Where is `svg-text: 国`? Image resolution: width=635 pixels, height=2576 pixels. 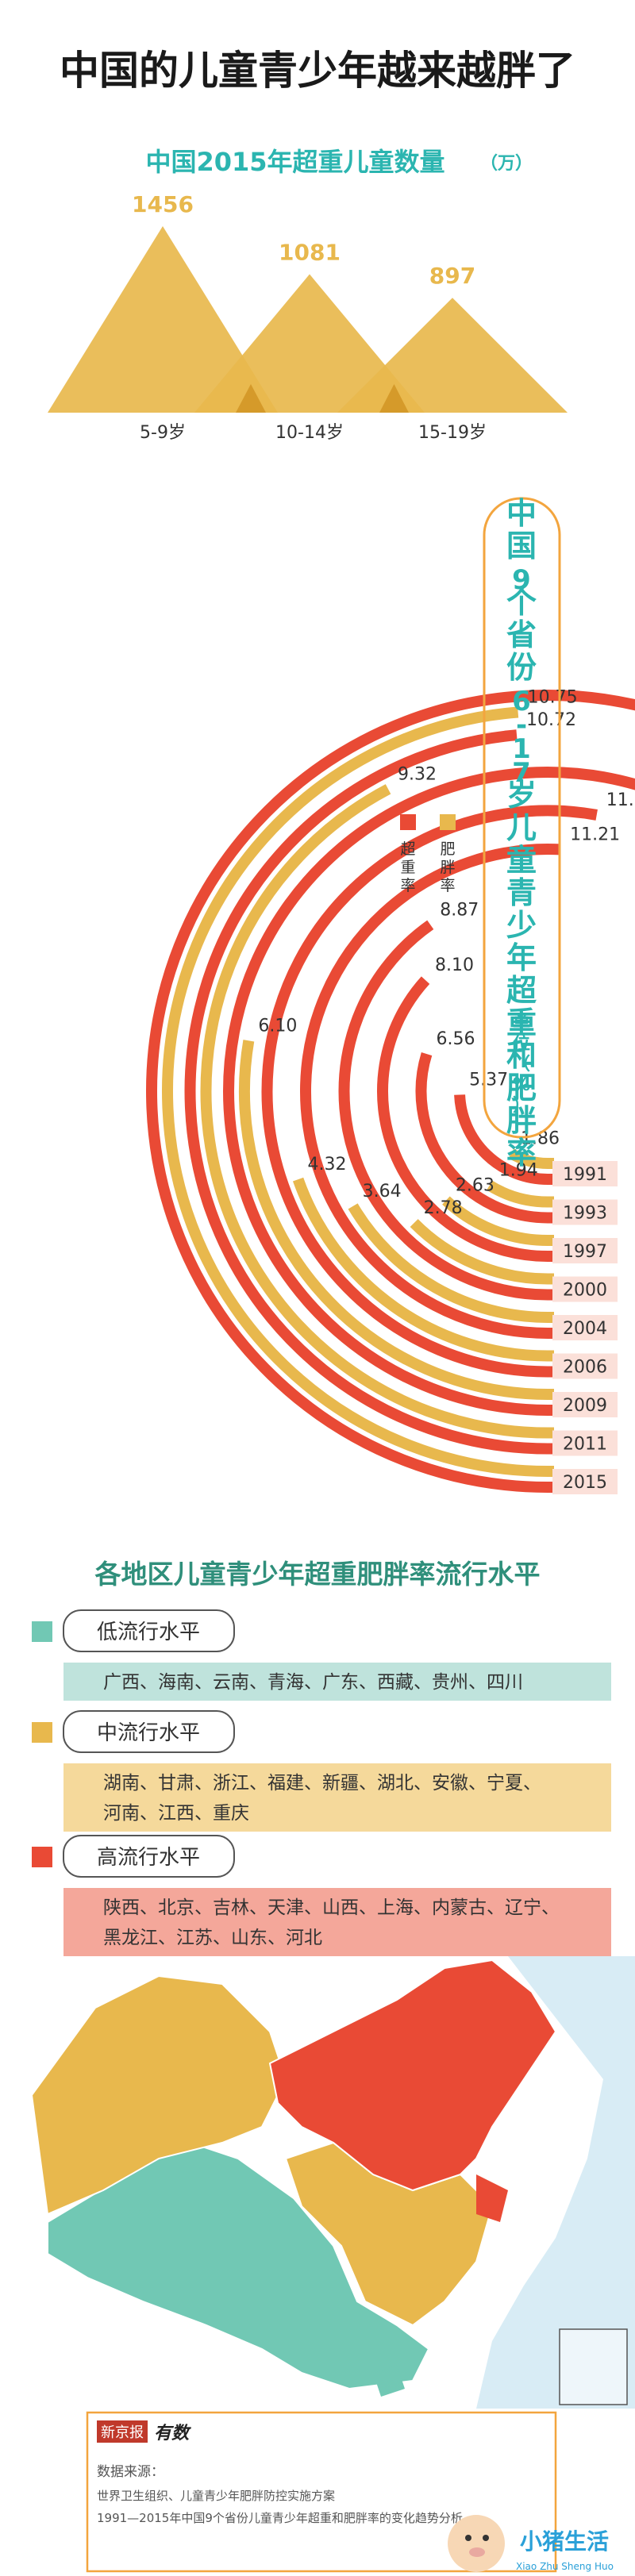
svg-text: 国 is located at coordinates (521, 546).